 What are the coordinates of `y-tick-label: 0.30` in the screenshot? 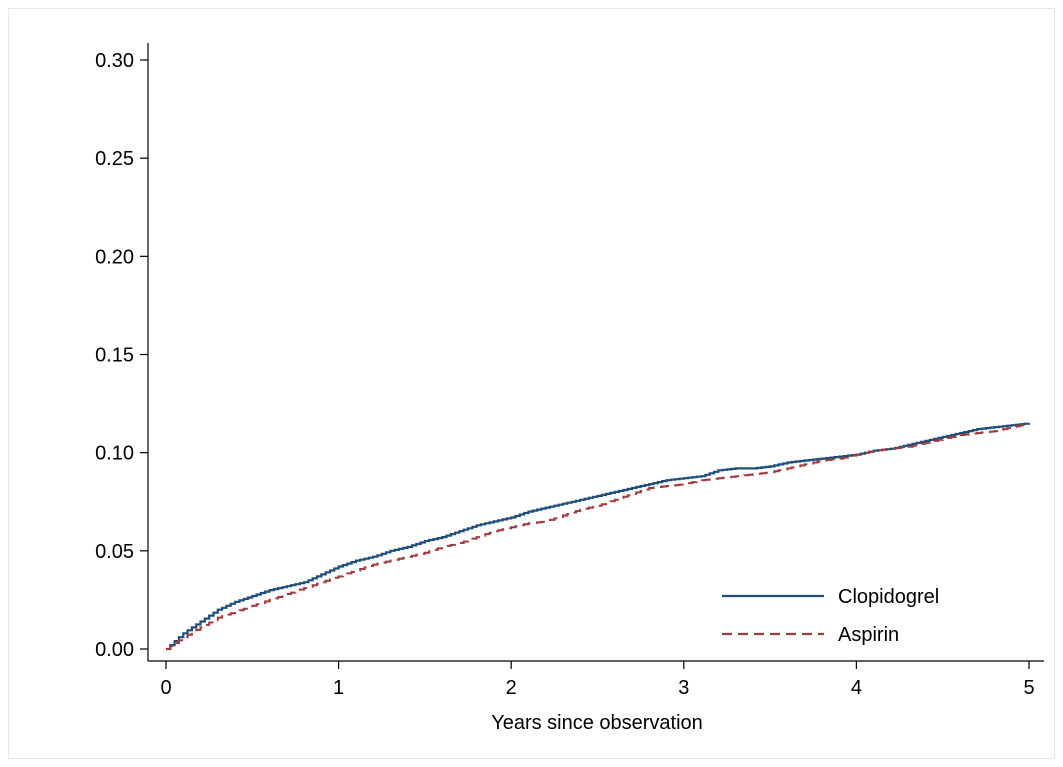 It's located at (114, 61).